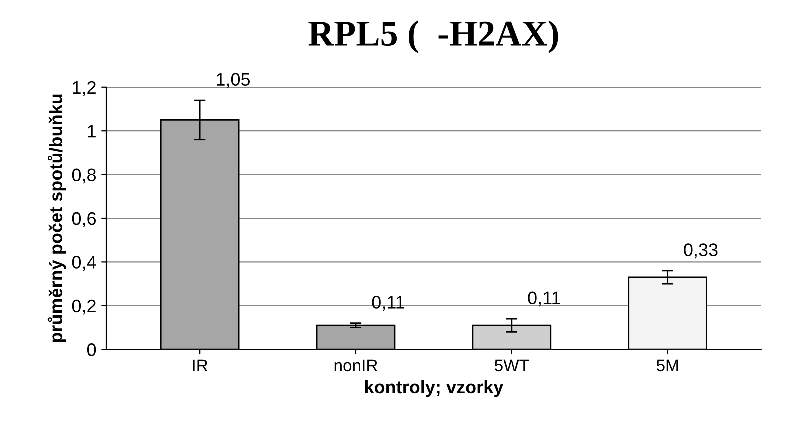 The height and width of the screenshot is (437, 789). I want to click on chart-title: RPL5 ( -H2AX), so click(433, 37).